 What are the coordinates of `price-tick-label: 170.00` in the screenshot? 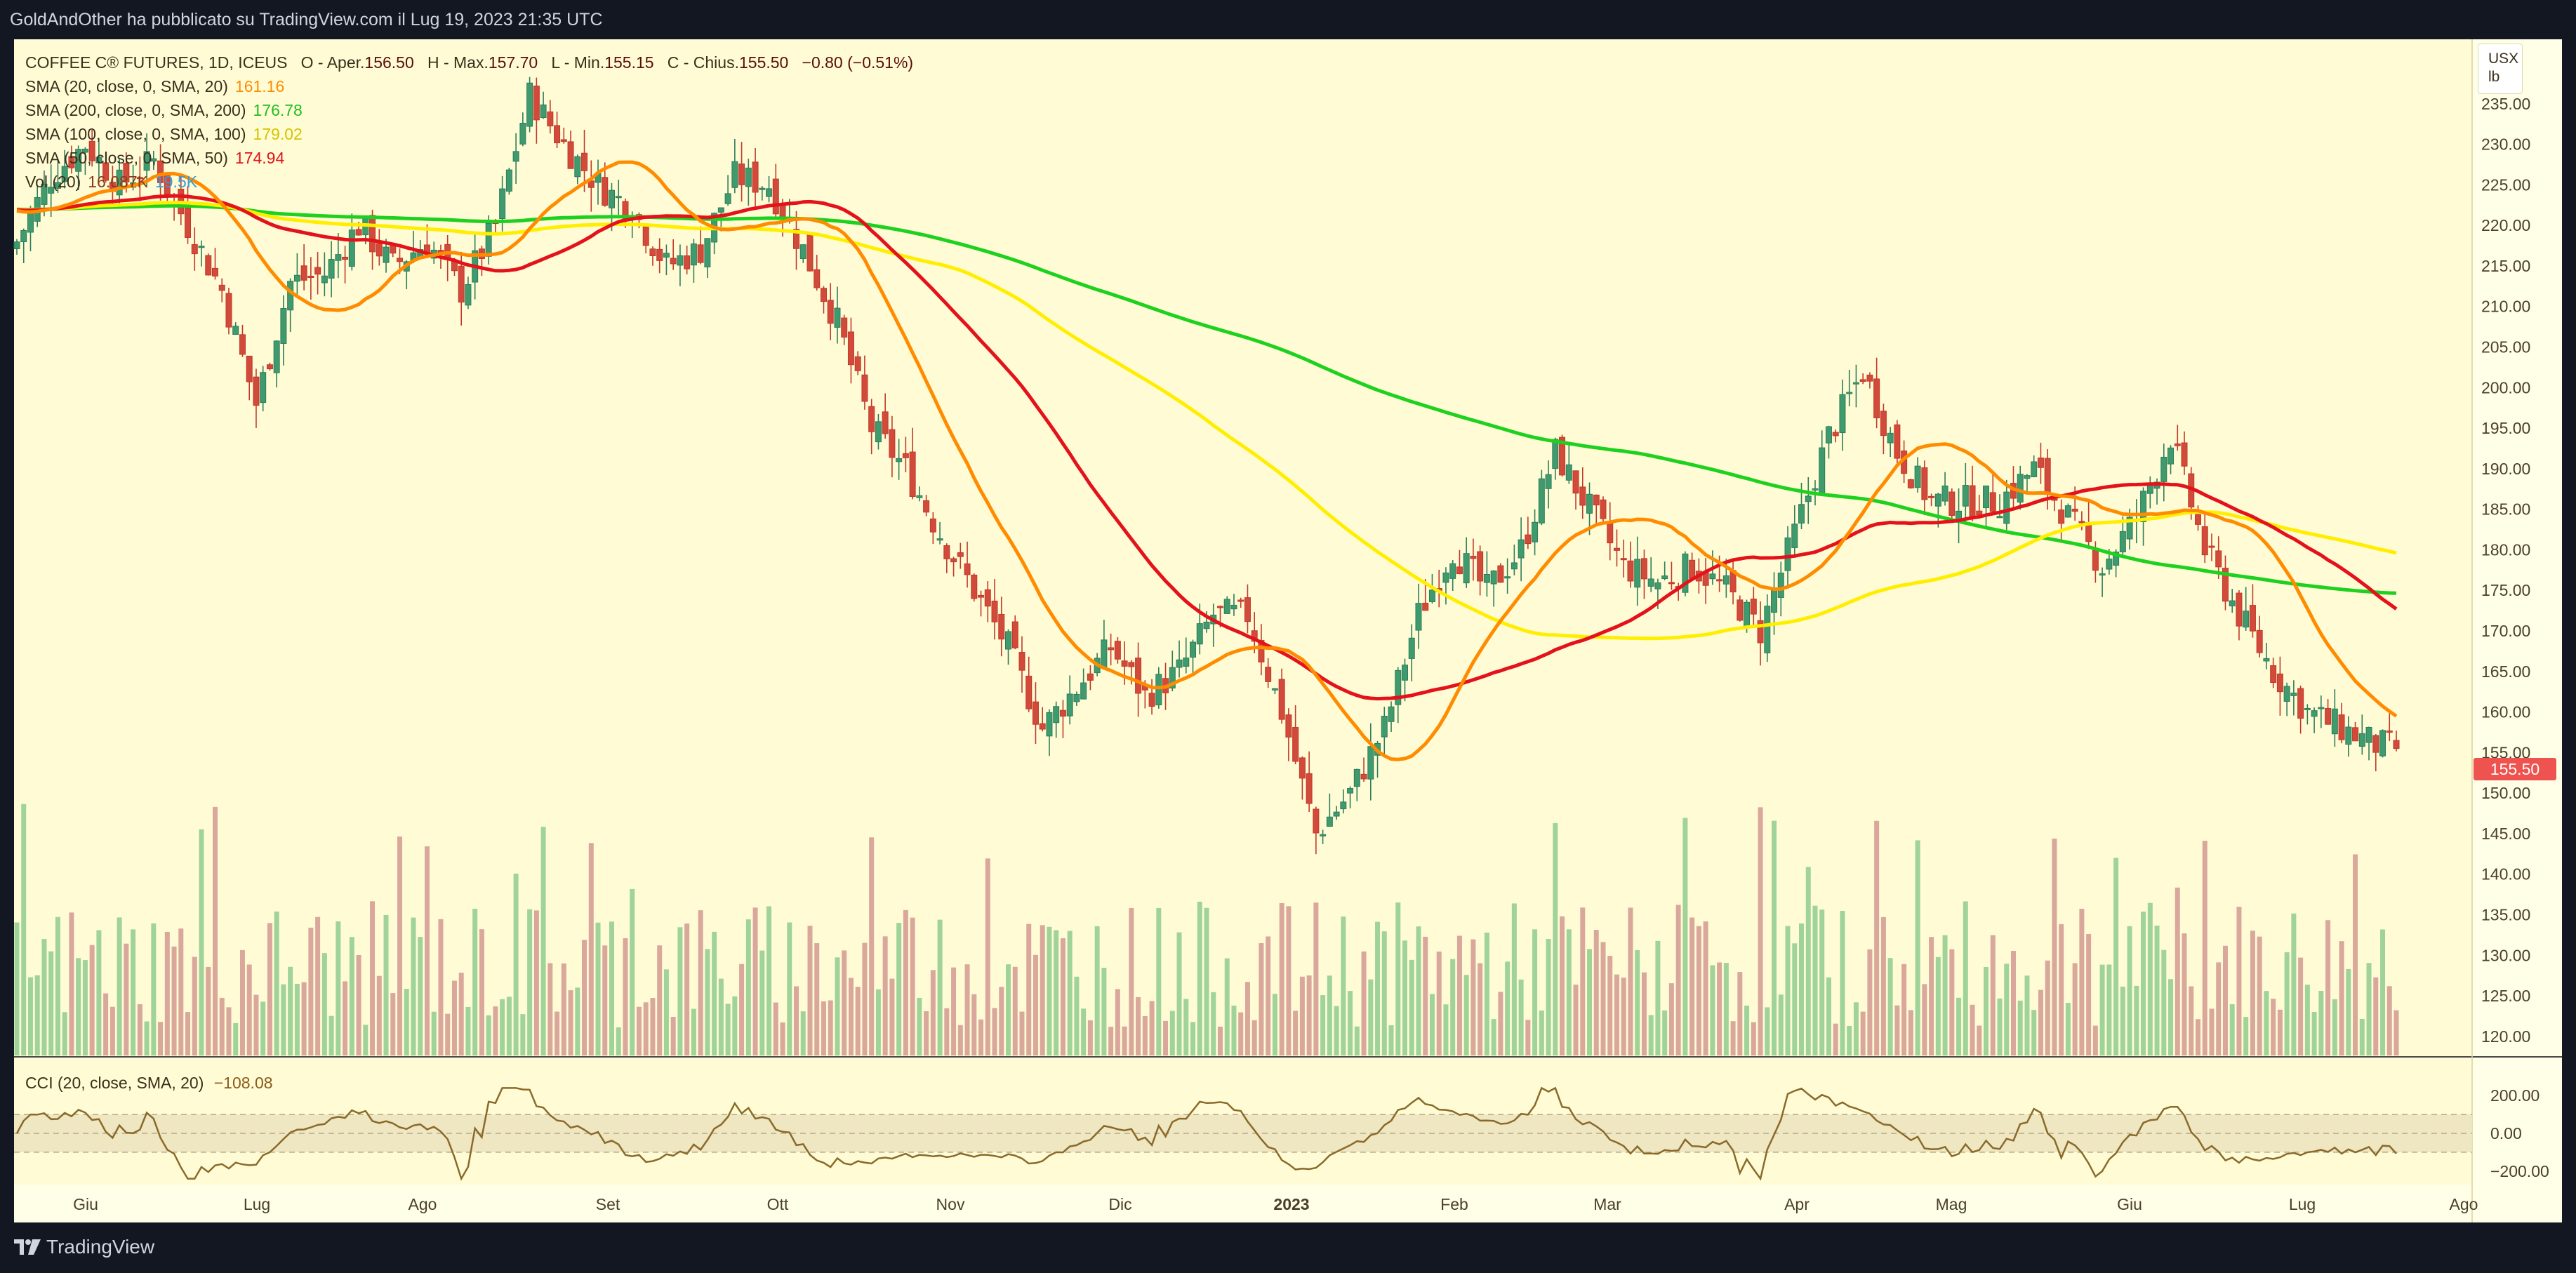 It's located at (2506, 631).